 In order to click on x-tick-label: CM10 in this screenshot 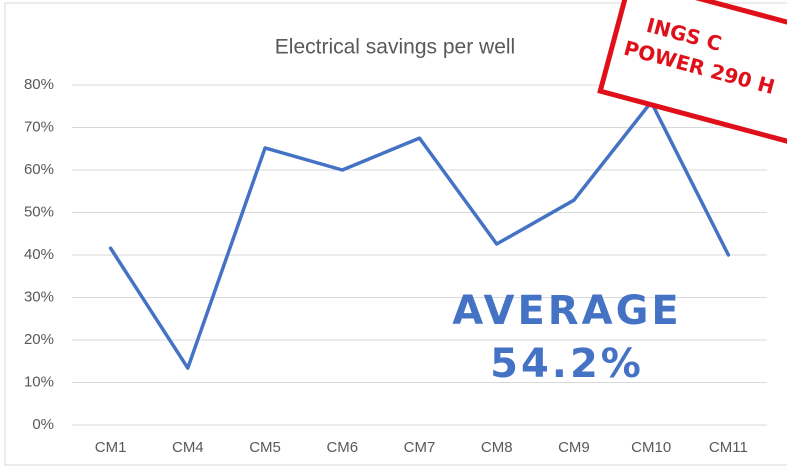, I will do `click(651, 447)`.